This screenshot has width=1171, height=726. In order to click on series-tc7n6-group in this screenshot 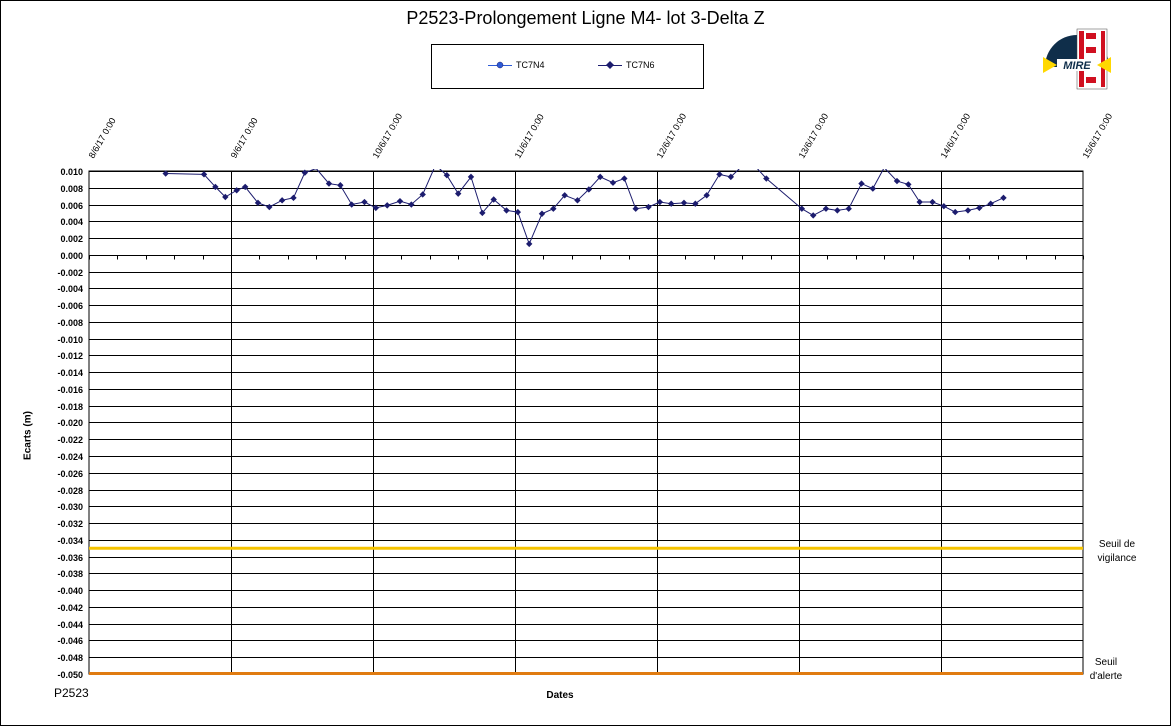, I will do `click(584, 208)`.